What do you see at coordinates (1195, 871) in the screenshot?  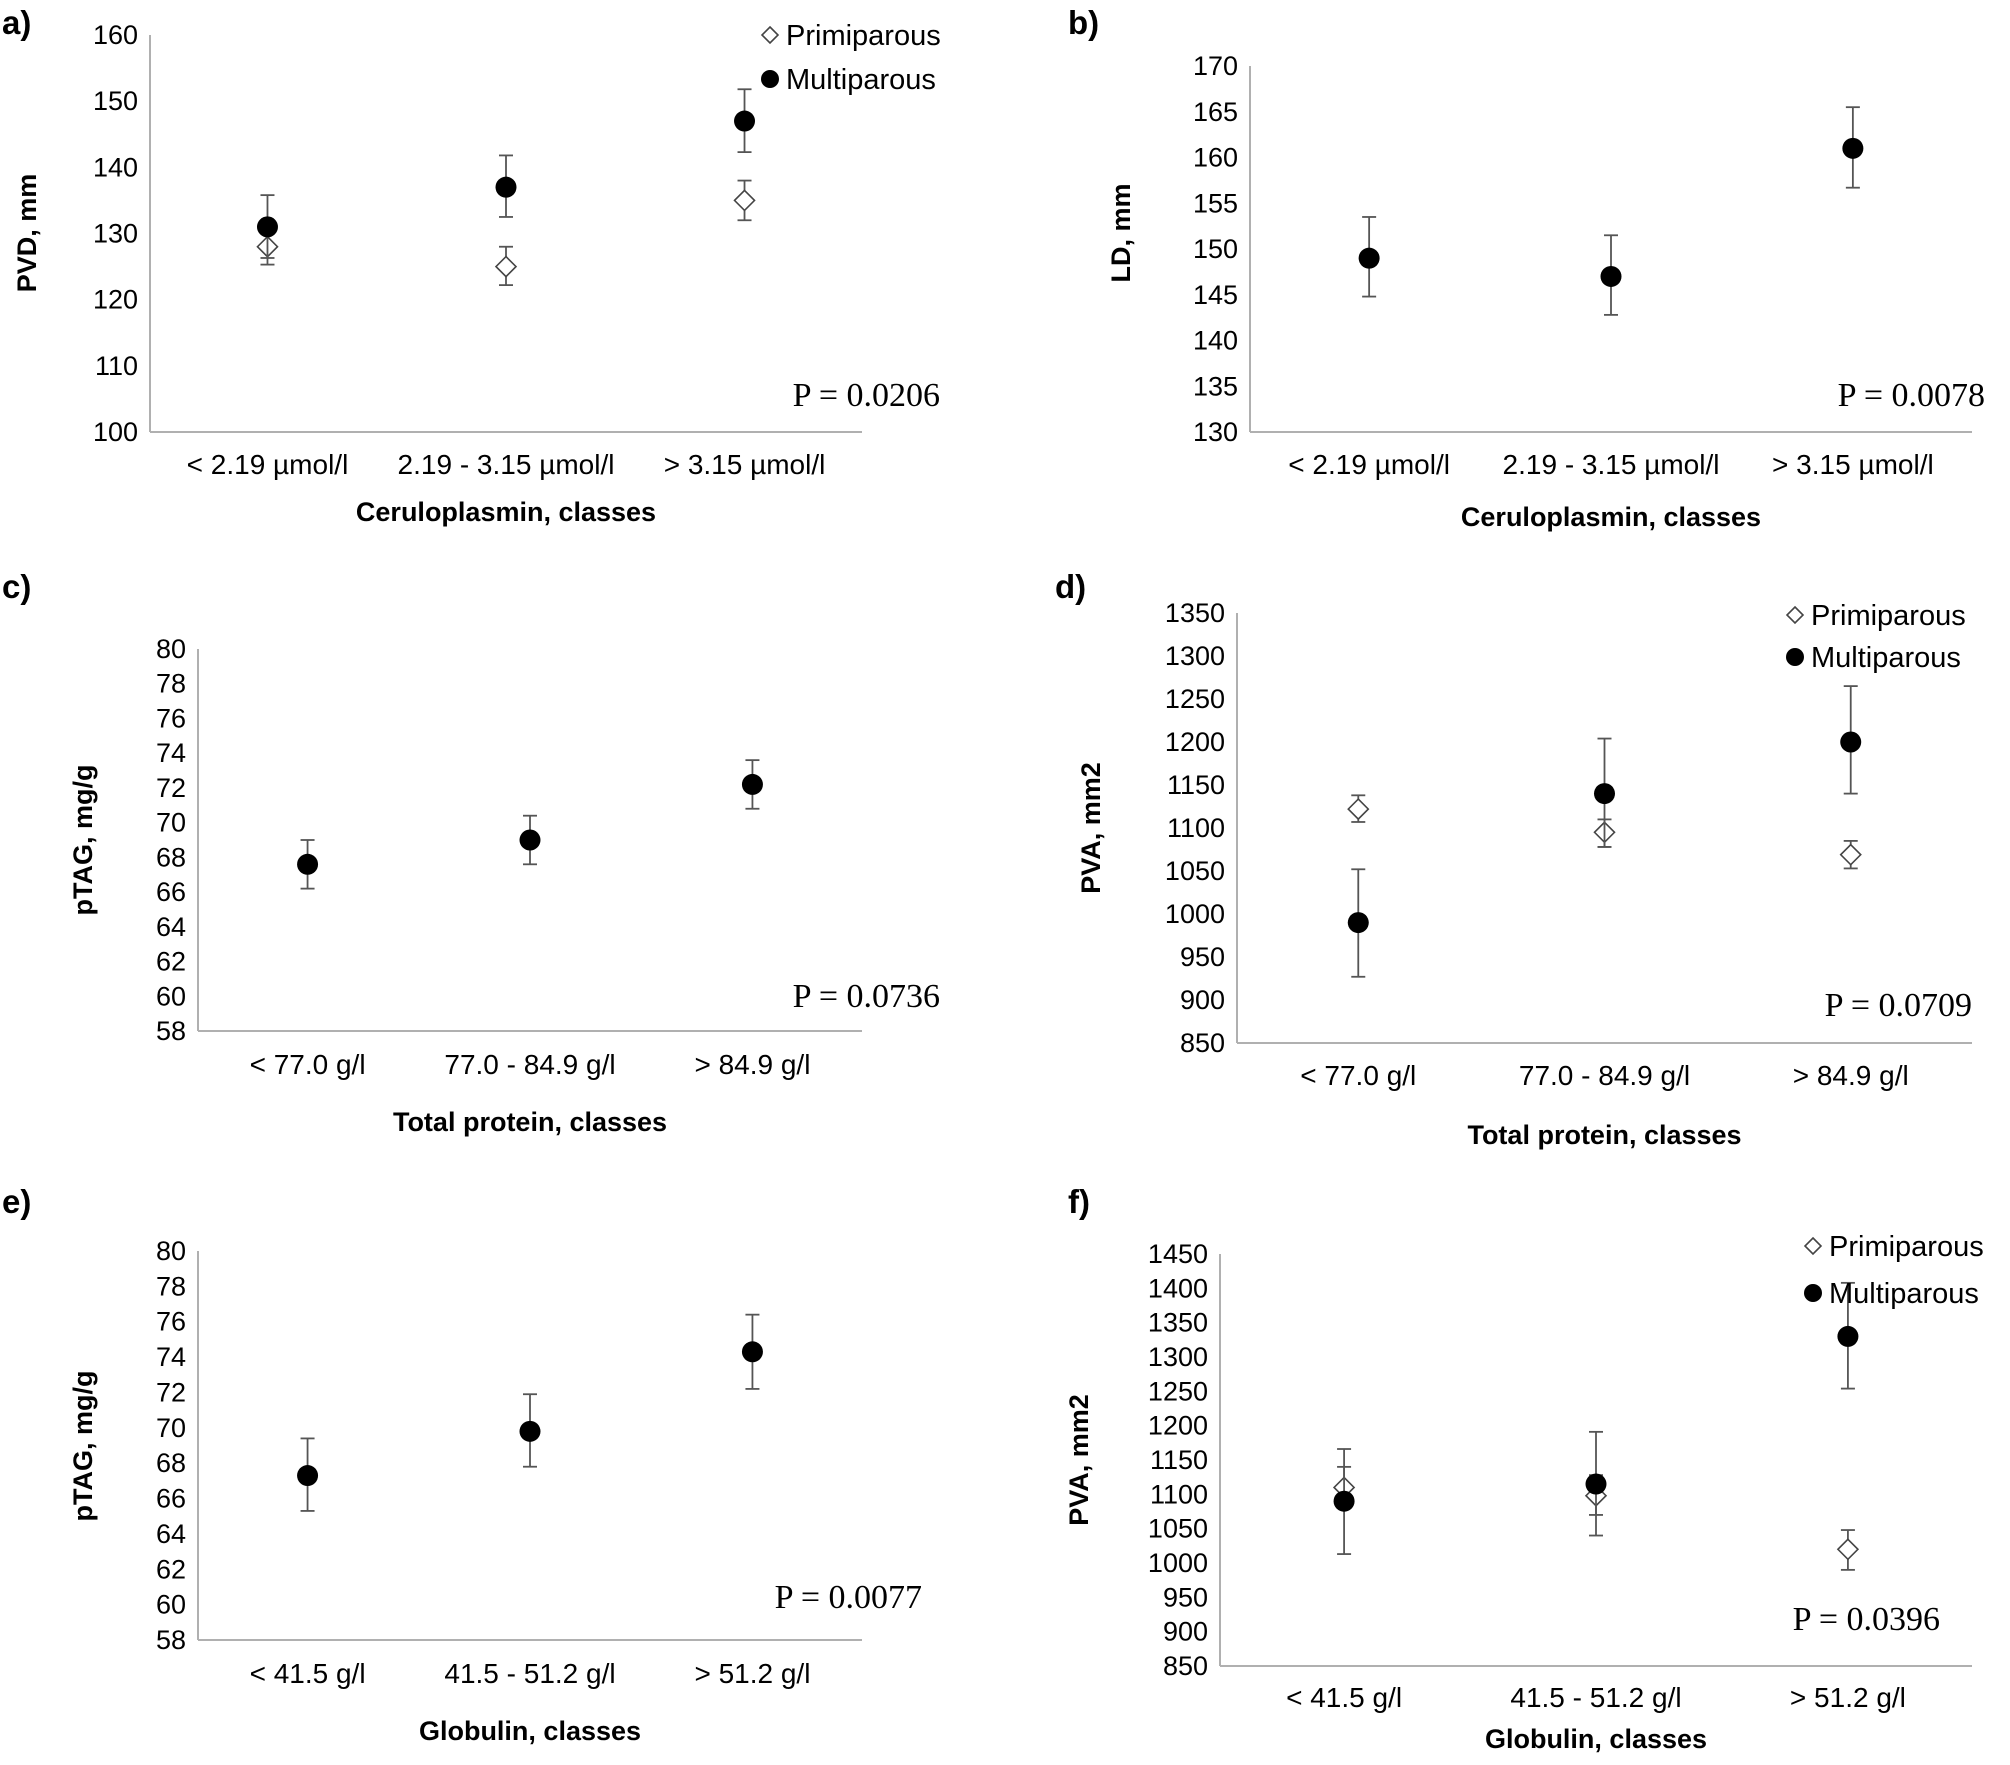 I see `y-tick-label: 1050` at bounding box center [1195, 871].